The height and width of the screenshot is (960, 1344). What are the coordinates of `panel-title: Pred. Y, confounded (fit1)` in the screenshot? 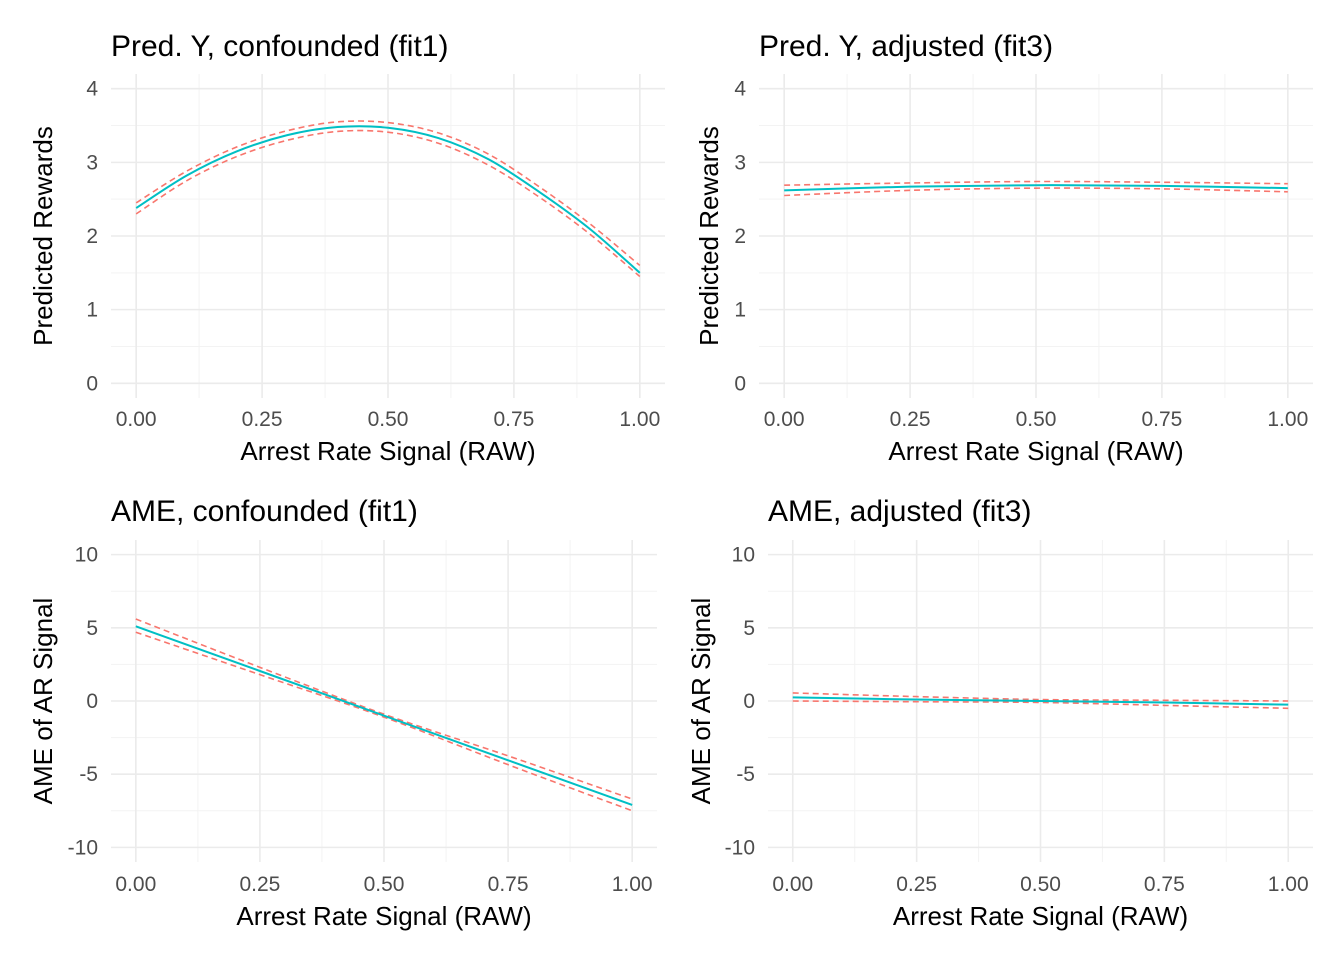 It's located at (279, 46).